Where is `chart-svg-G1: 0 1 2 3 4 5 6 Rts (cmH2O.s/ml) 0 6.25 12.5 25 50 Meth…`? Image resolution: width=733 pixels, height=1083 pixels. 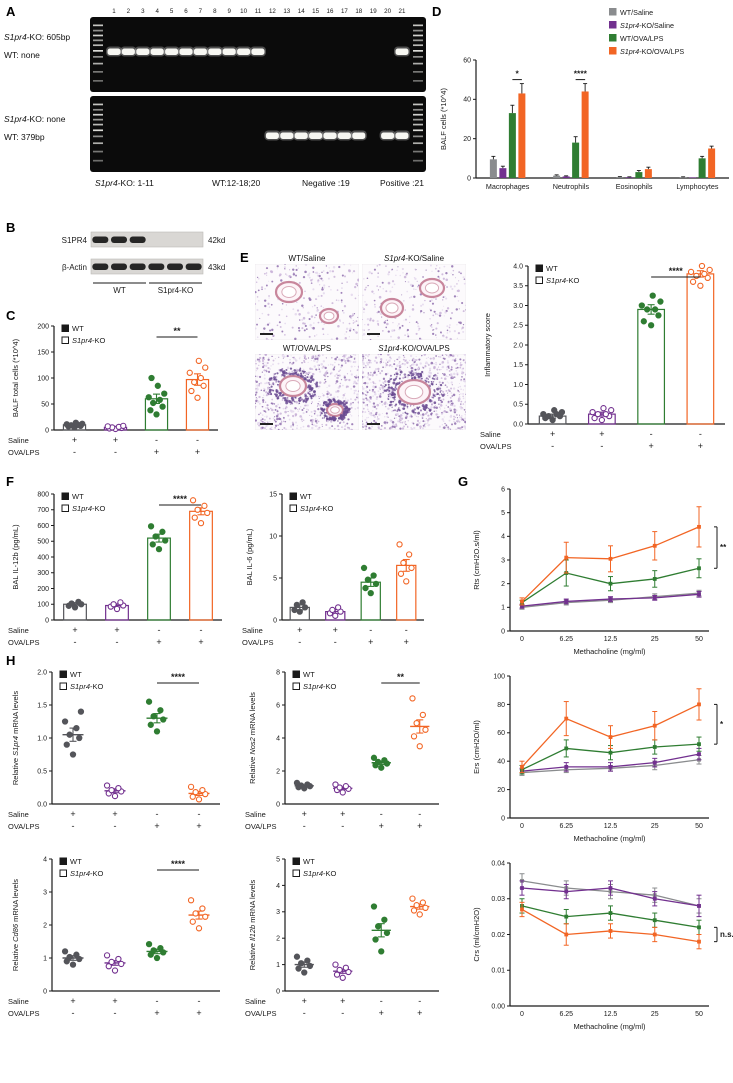 chart-svg-G1: 0 1 2 3 4 5 6 Rts (cmH2O.s/ml) 0 6.25 12.5 25 50 Meth… is located at coordinates (599, 571).